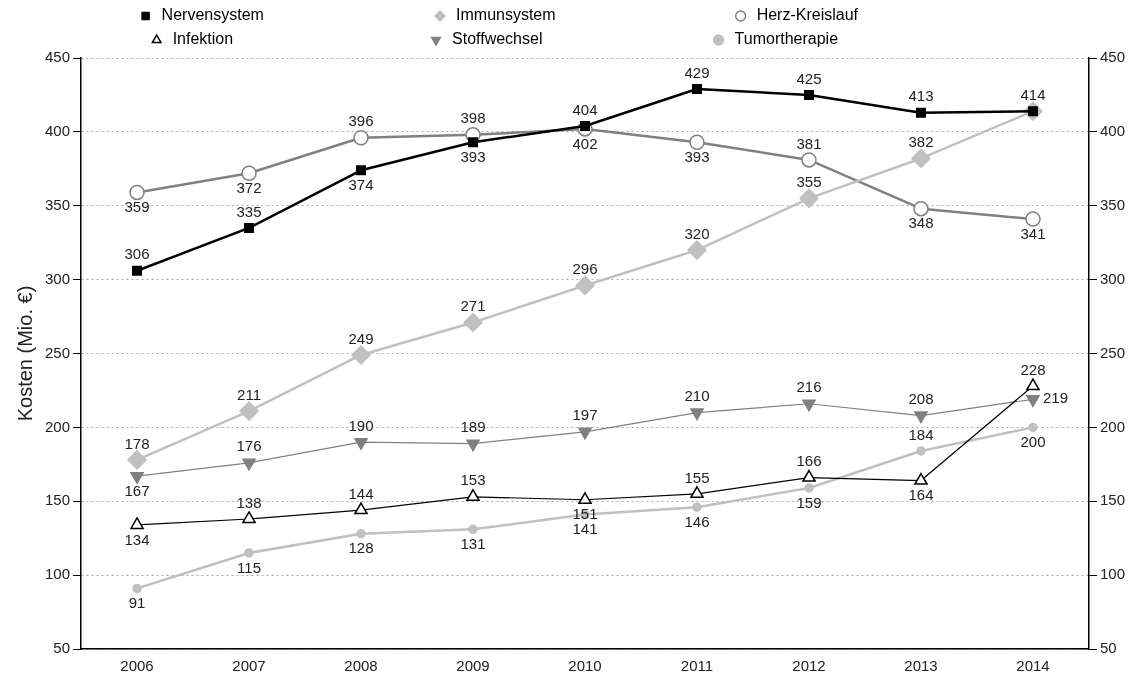 This screenshot has height=684, width=1138. I want to click on x-tick-label: 2014, so click(1033, 666).